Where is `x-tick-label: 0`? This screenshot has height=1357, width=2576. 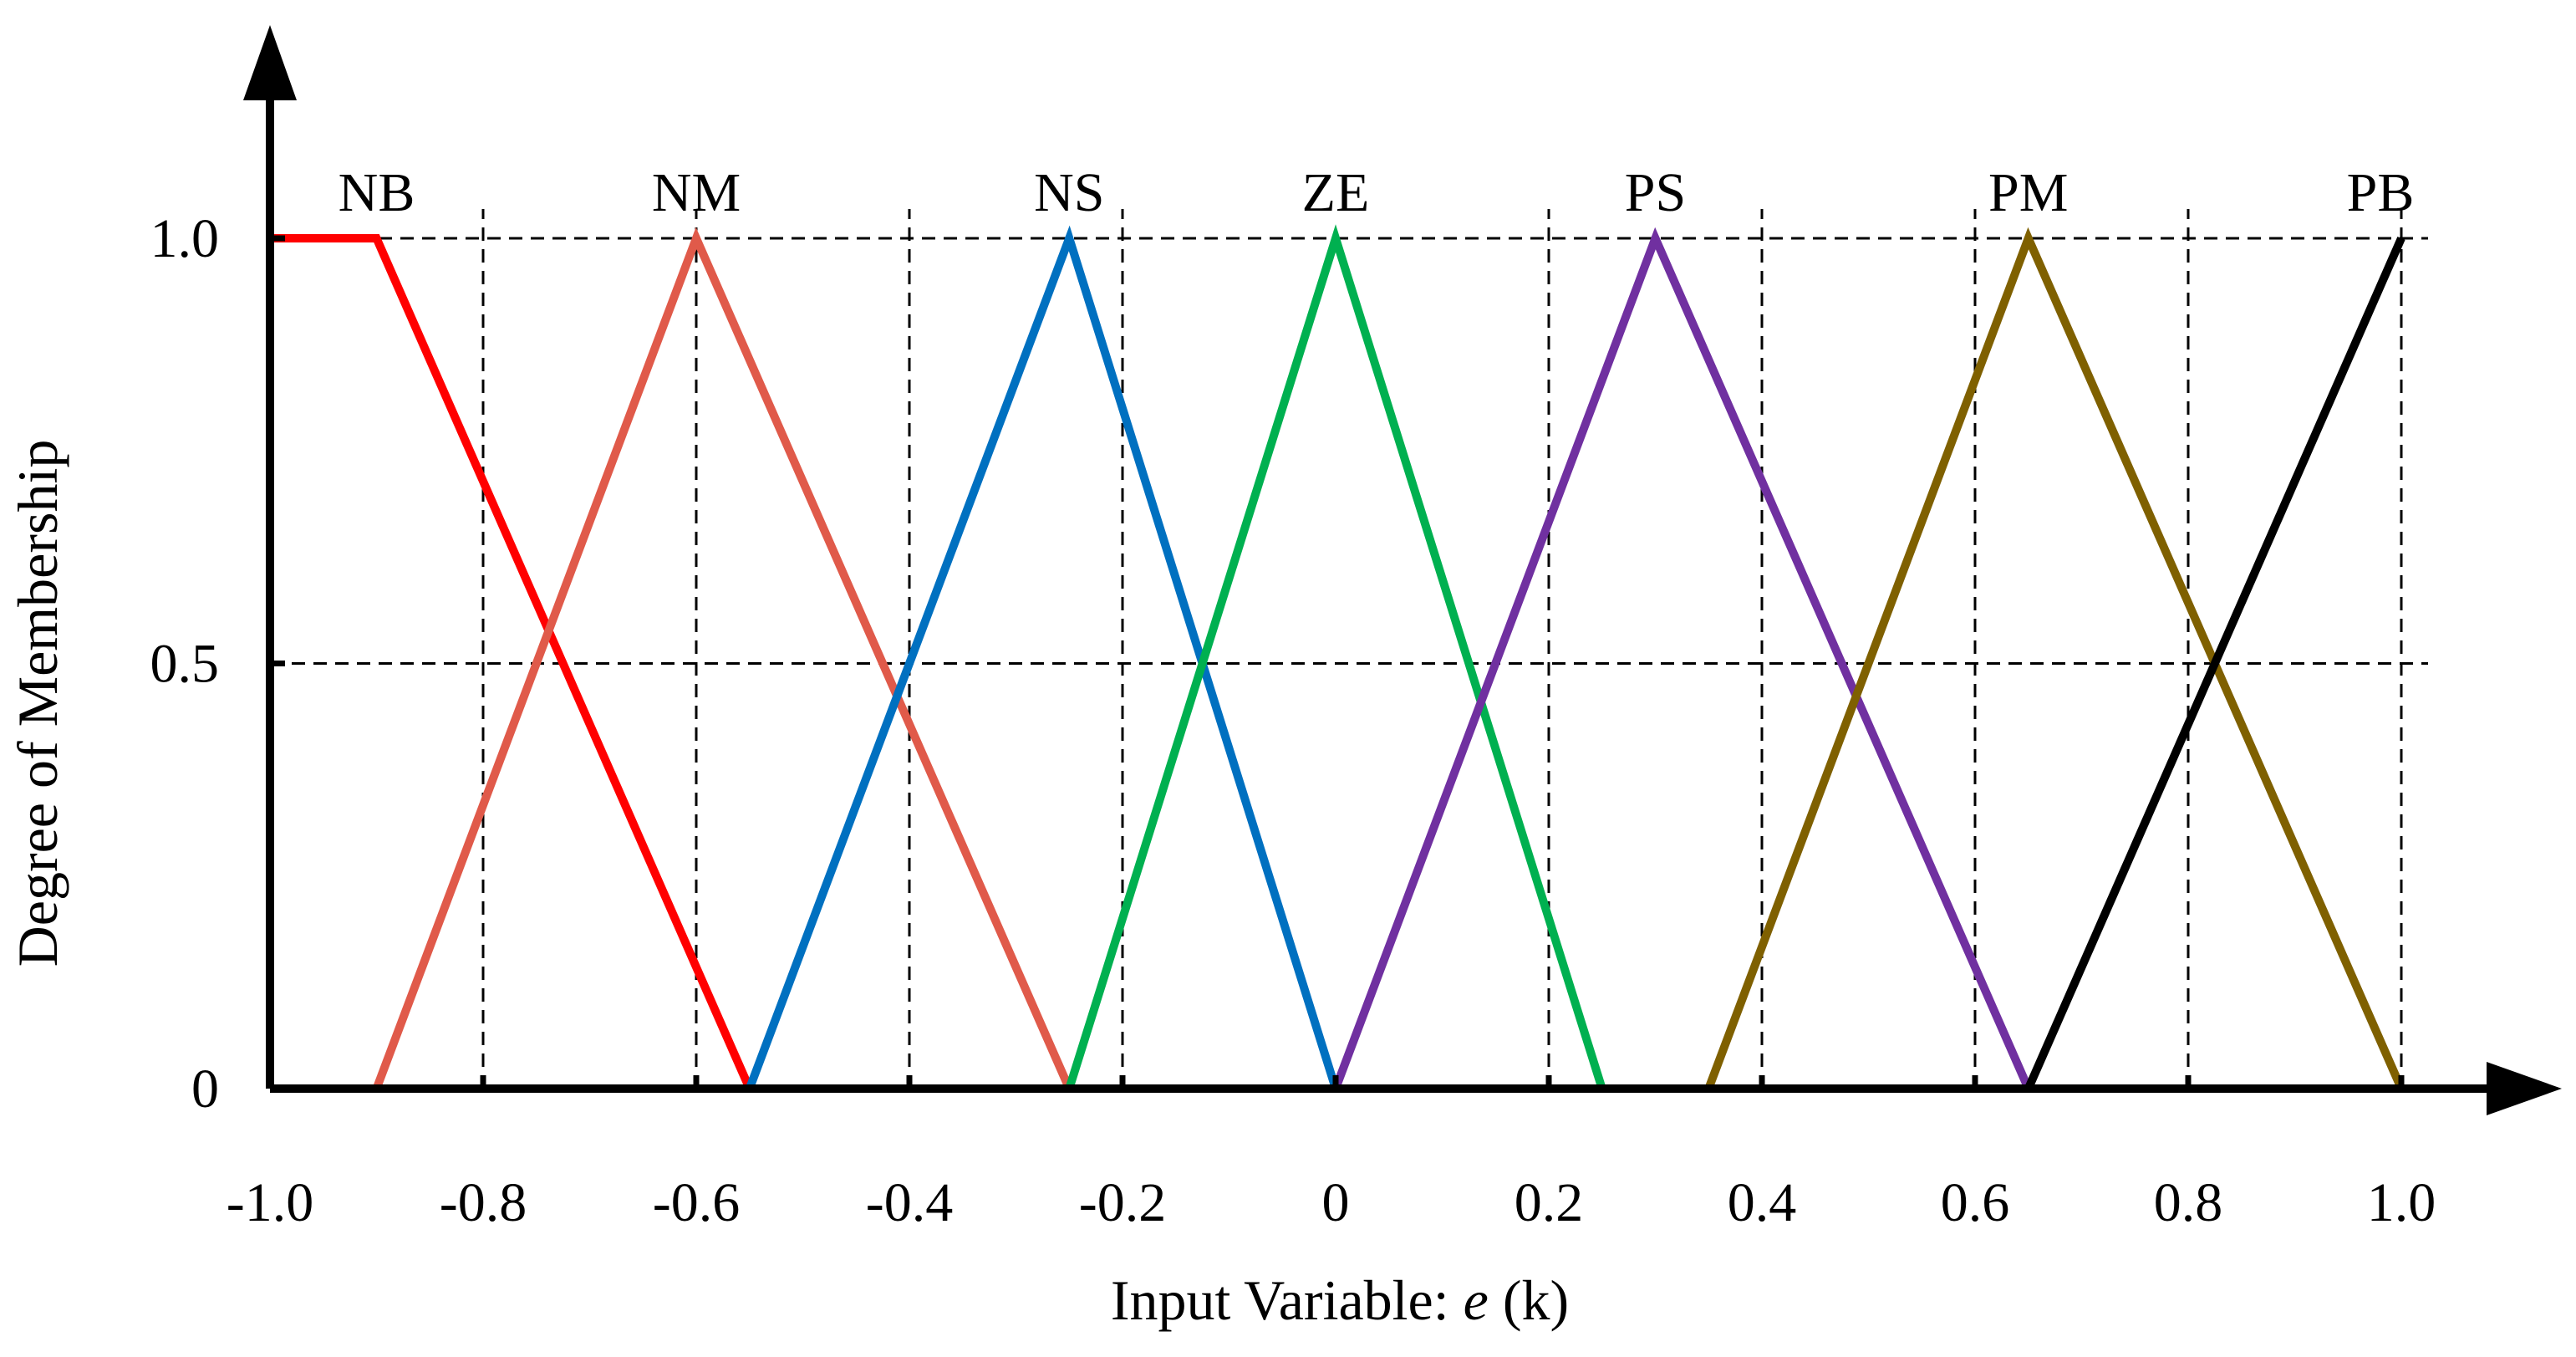 x-tick-label: 0 is located at coordinates (1336, 1202).